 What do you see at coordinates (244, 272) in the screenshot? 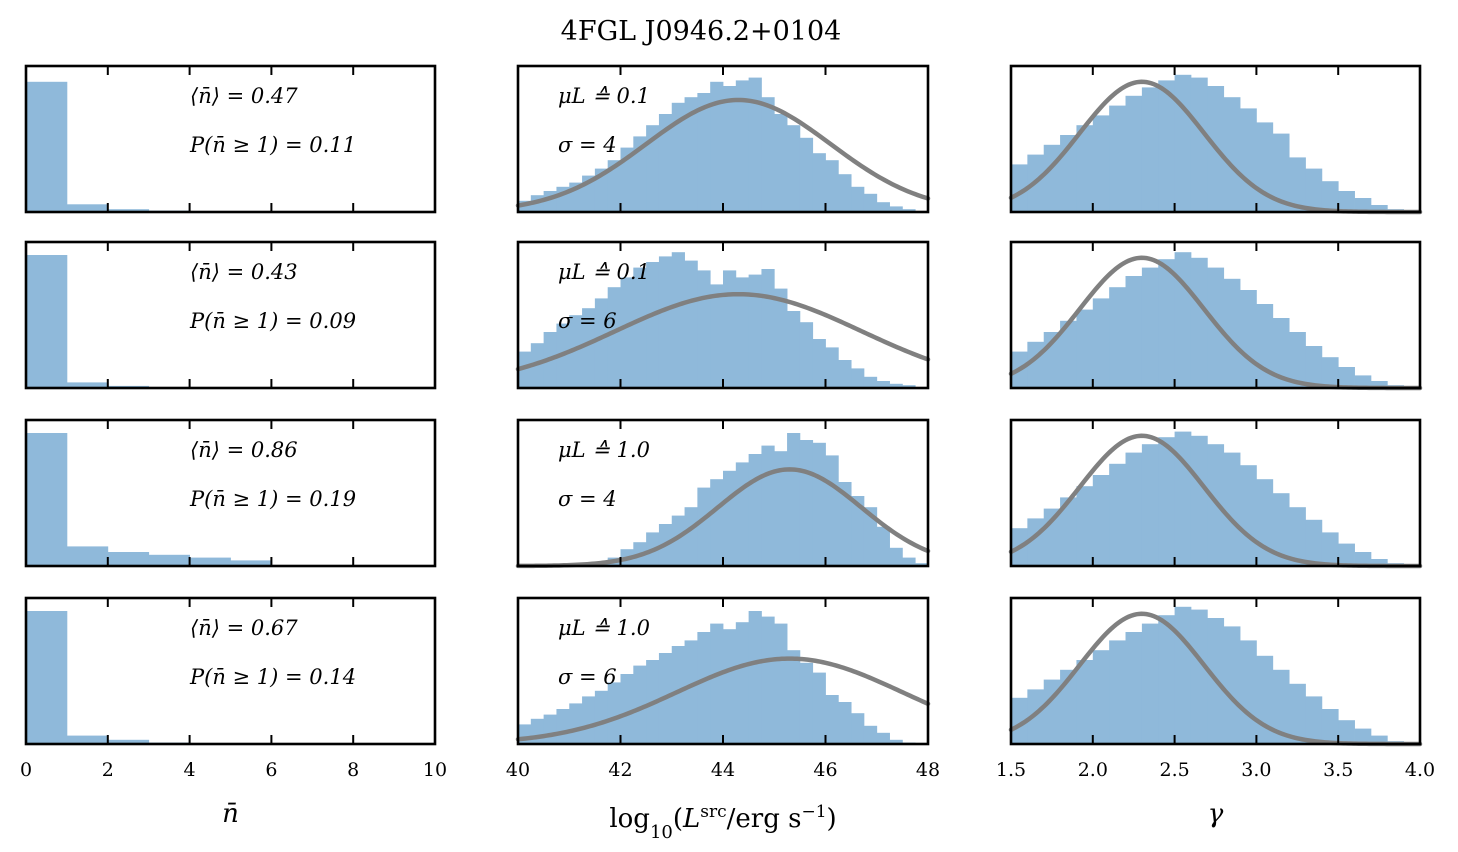
I see `annotation-mean: ⟨n̄⟩ = 0.43` at bounding box center [244, 272].